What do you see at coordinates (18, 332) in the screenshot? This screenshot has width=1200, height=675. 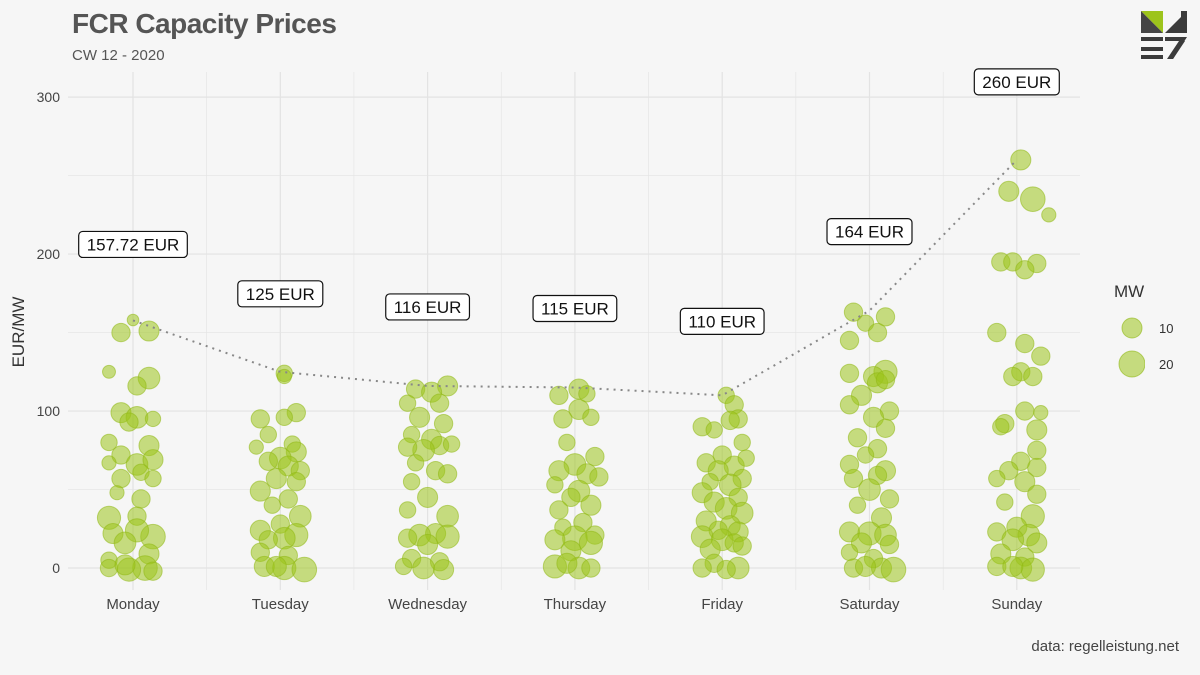 I see `y-axis-label: EUR/MW` at bounding box center [18, 332].